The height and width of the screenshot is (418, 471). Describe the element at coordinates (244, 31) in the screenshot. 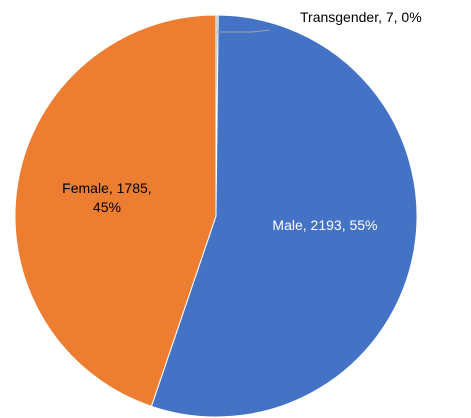

I see `leader-line` at that location.